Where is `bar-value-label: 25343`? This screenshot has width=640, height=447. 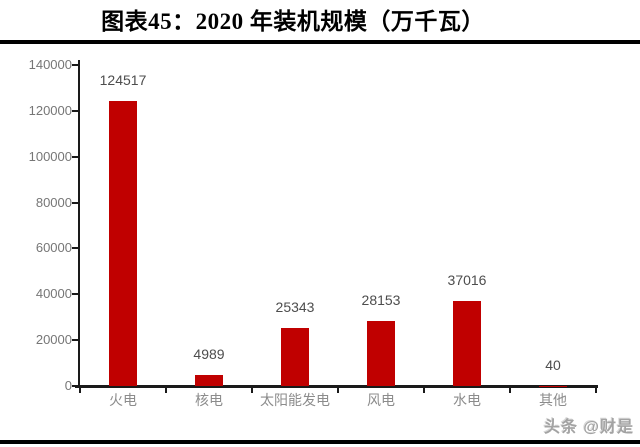 bar-value-label: 25343 is located at coordinates (295, 306).